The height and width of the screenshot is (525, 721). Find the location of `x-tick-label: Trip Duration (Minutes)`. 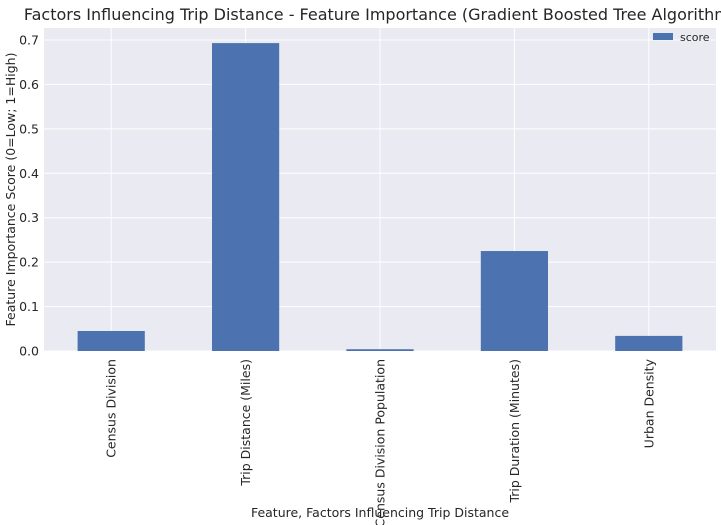

x-tick-label: Trip Duration (Minutes) is located at coordinates (514, 431).